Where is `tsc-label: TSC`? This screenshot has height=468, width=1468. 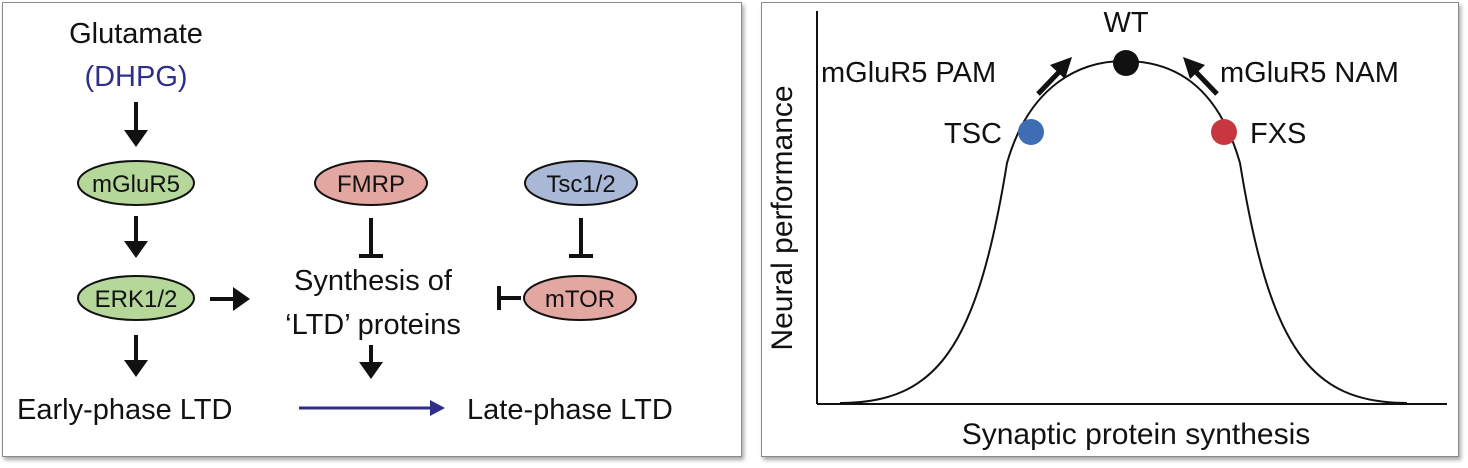
tsc-label: TSC is located at coordinates (973, 134).